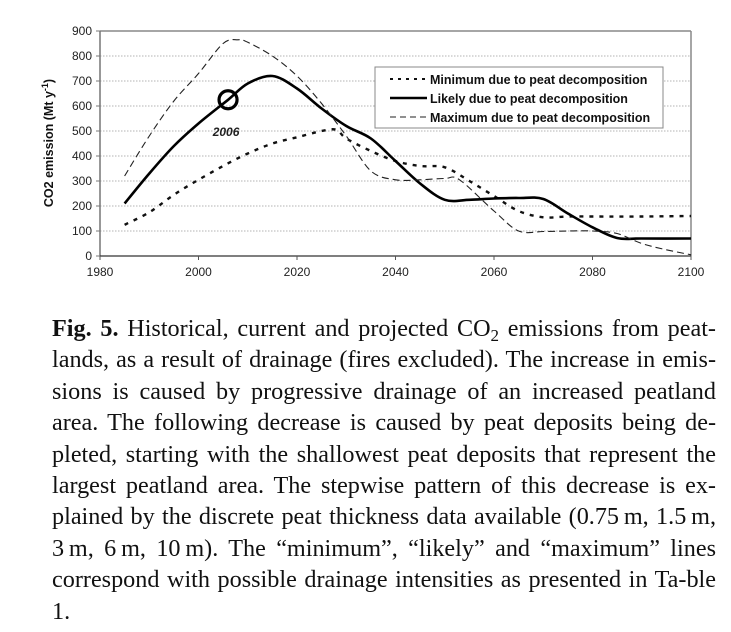 Image resolution: width=731 pixels, height=632 pixels. What do you see at coordinates (82, 106) in the screenshot?
I see `y-tick-label: 600` at bounding box center [82, 106].